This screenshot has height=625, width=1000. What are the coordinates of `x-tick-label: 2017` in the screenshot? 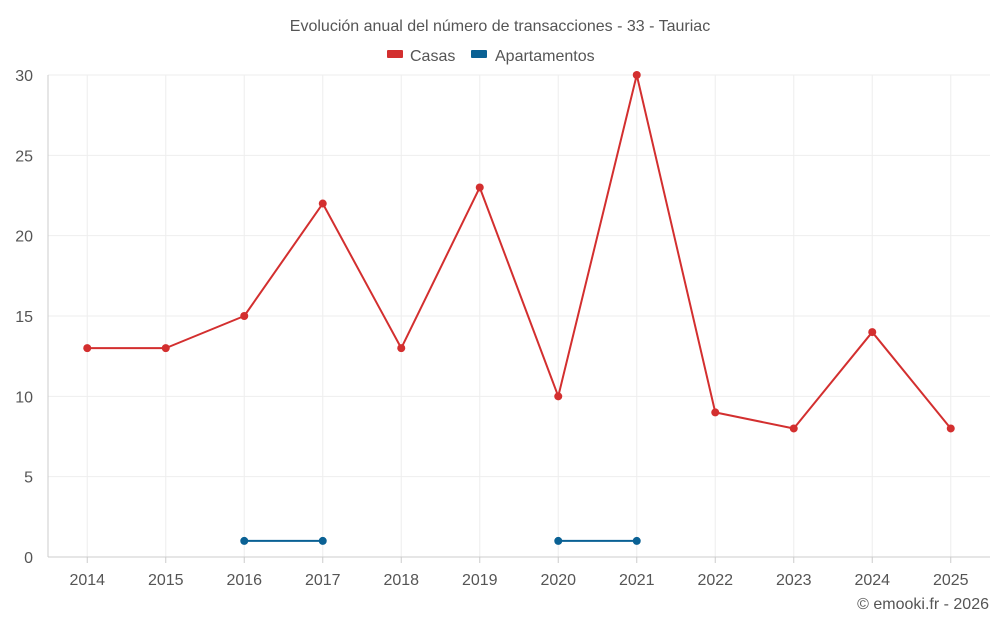 It's located at (323, 580).